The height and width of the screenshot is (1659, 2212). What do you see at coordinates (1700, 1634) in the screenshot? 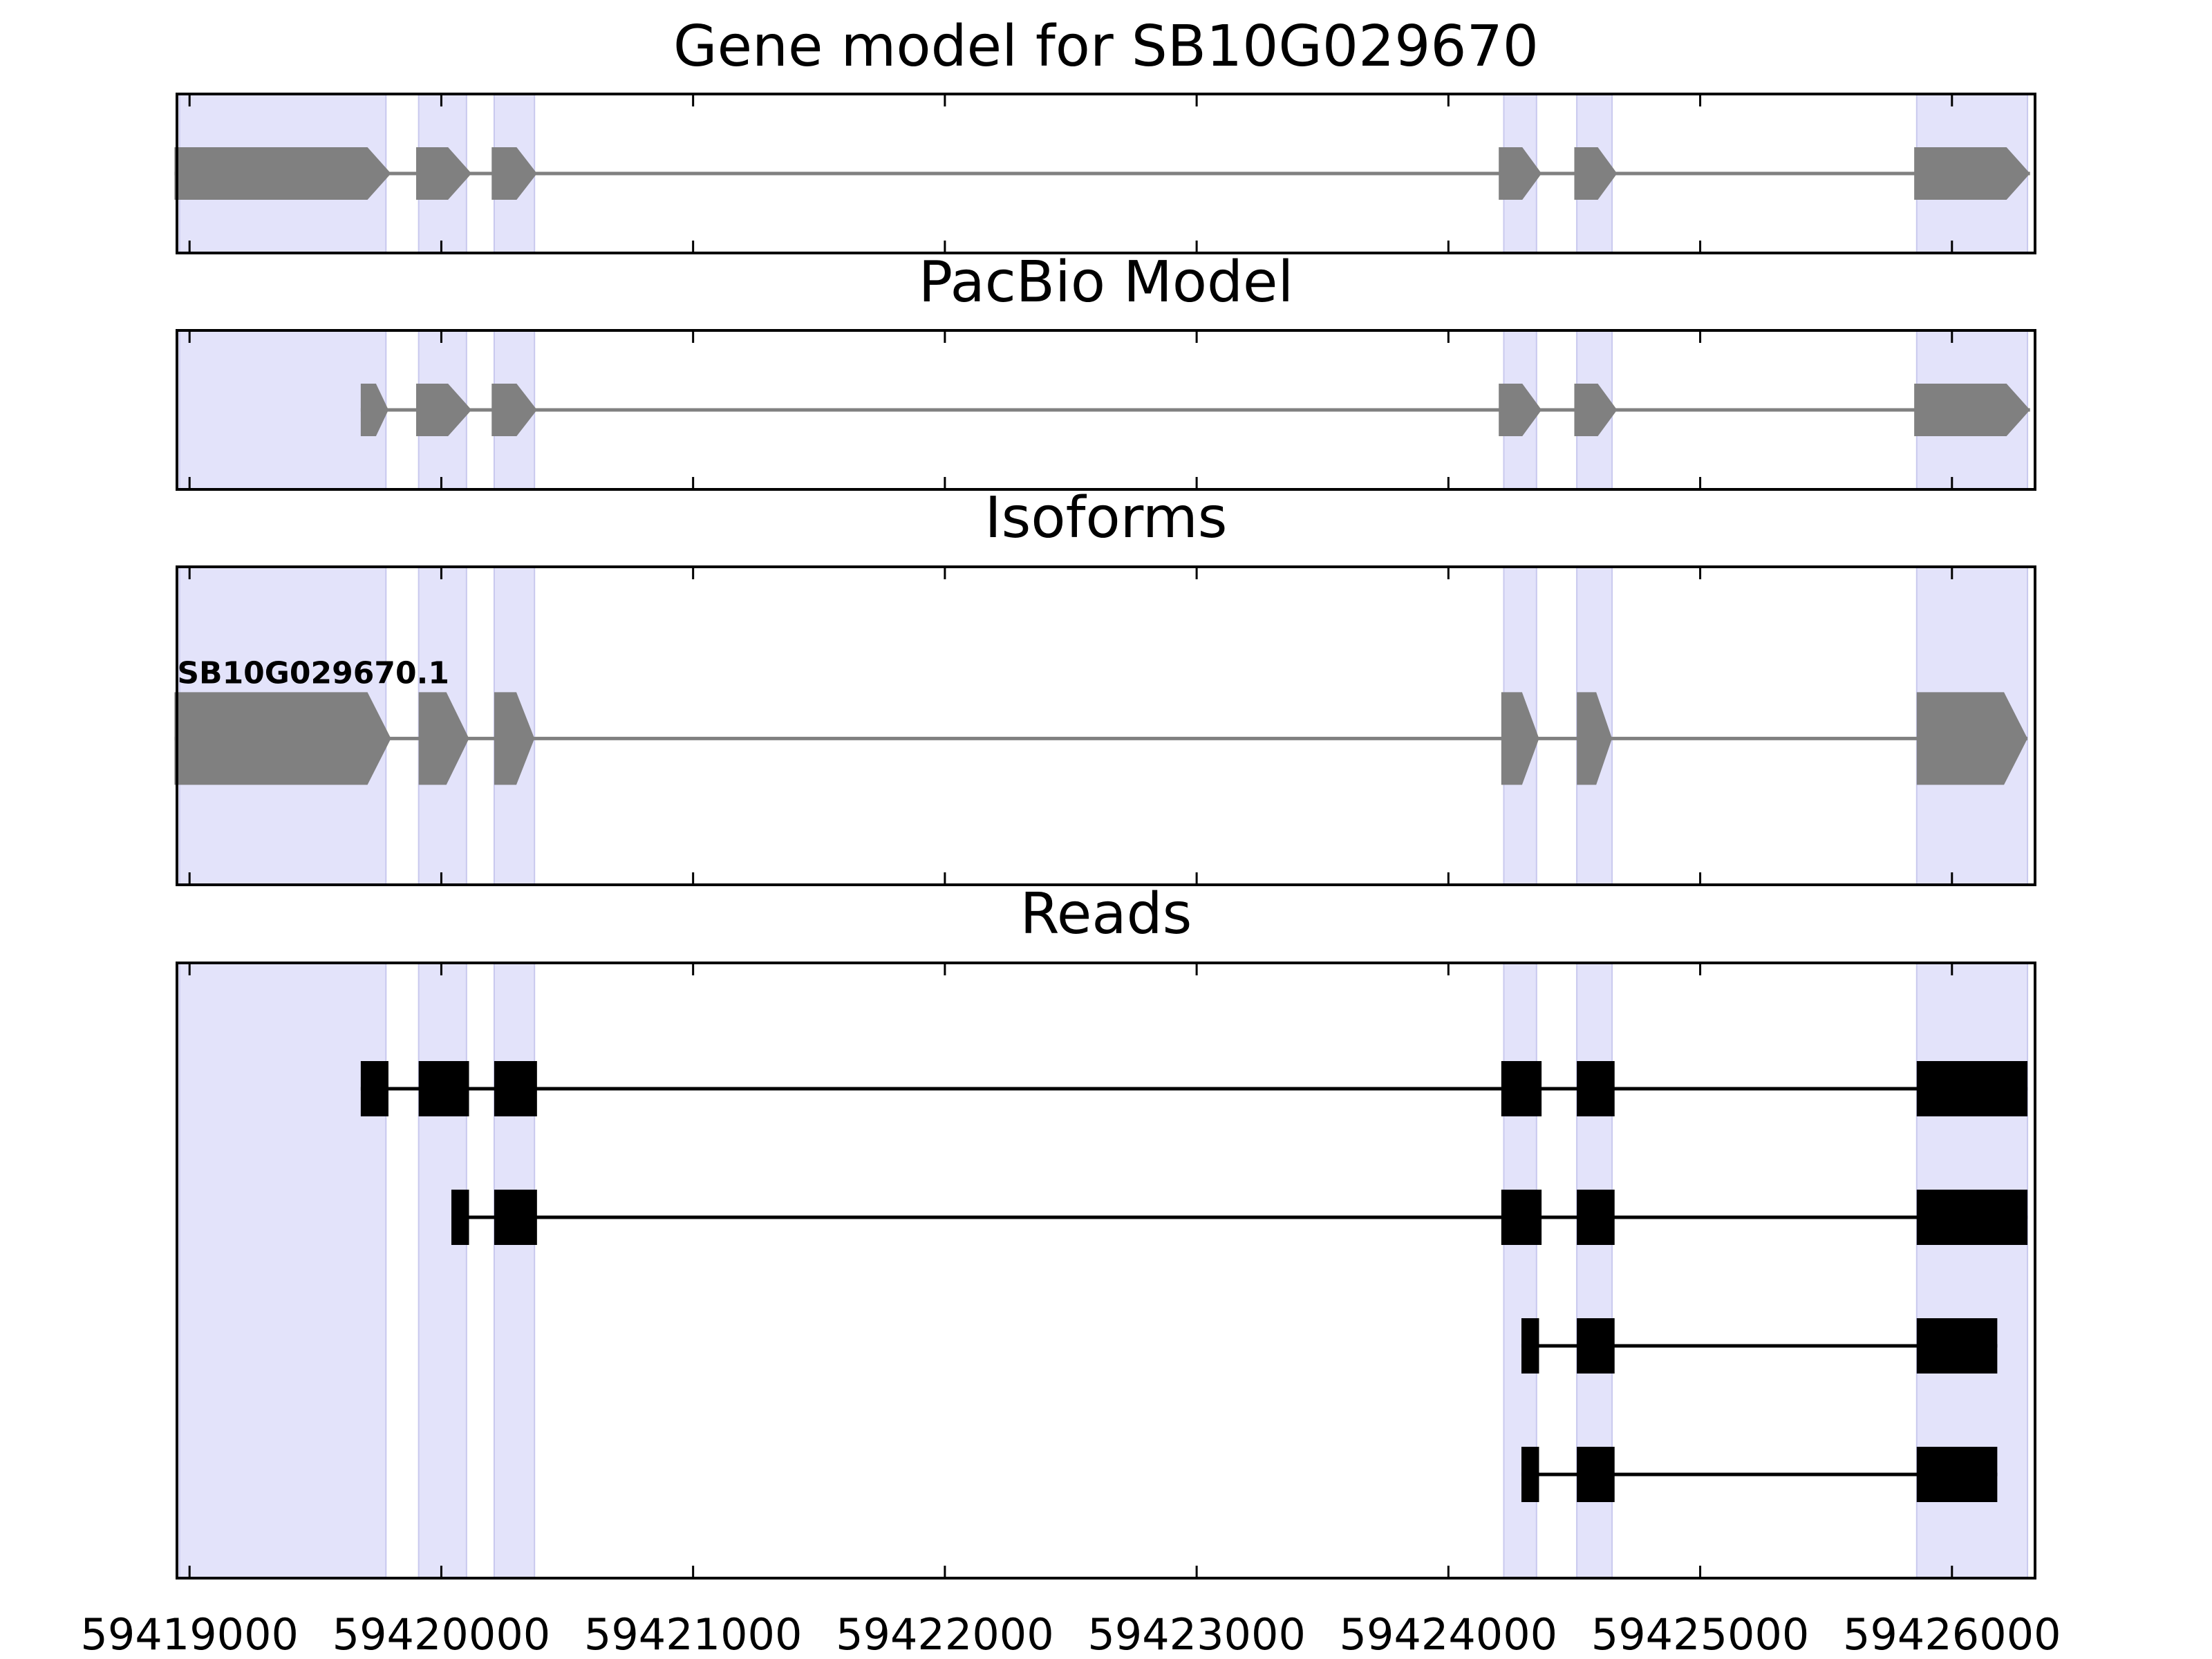
I see `x-tick-label: 59425000` at bounding box center [1700, 1634].